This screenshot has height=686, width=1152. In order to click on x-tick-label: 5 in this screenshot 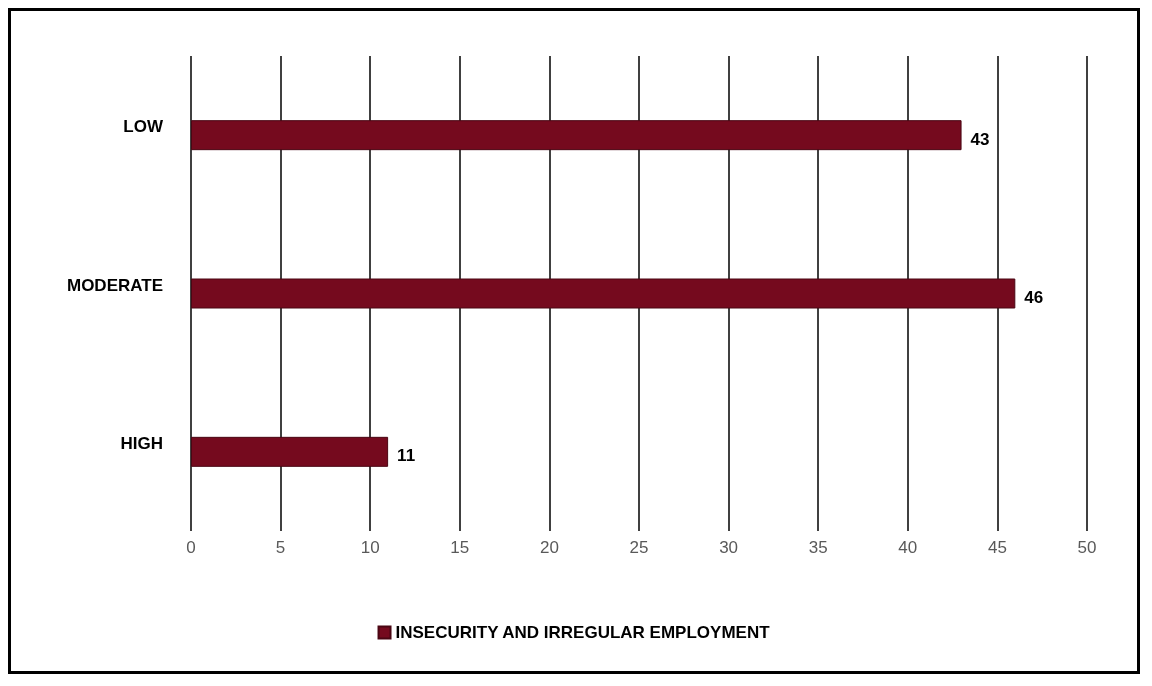, I will do `click(280, 547)`.